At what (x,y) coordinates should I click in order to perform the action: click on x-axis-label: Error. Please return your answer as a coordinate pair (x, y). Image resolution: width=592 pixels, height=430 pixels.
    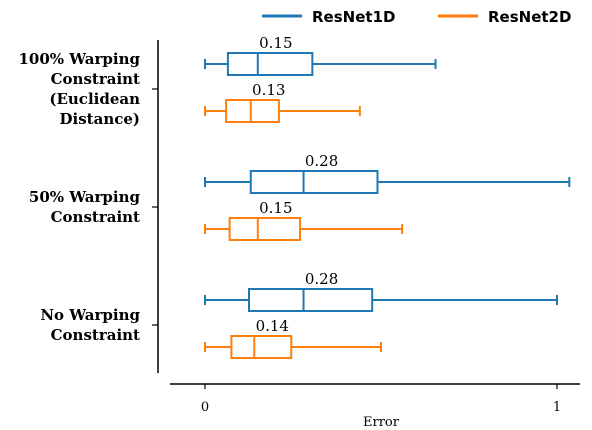
    Looking at the image, I should click on (381, 422).